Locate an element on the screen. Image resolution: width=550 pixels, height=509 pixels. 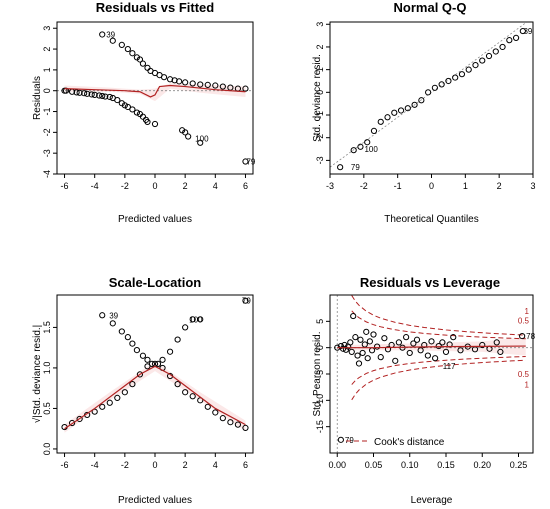
x-tick-label: -2 is located at coordinates (125, 465).